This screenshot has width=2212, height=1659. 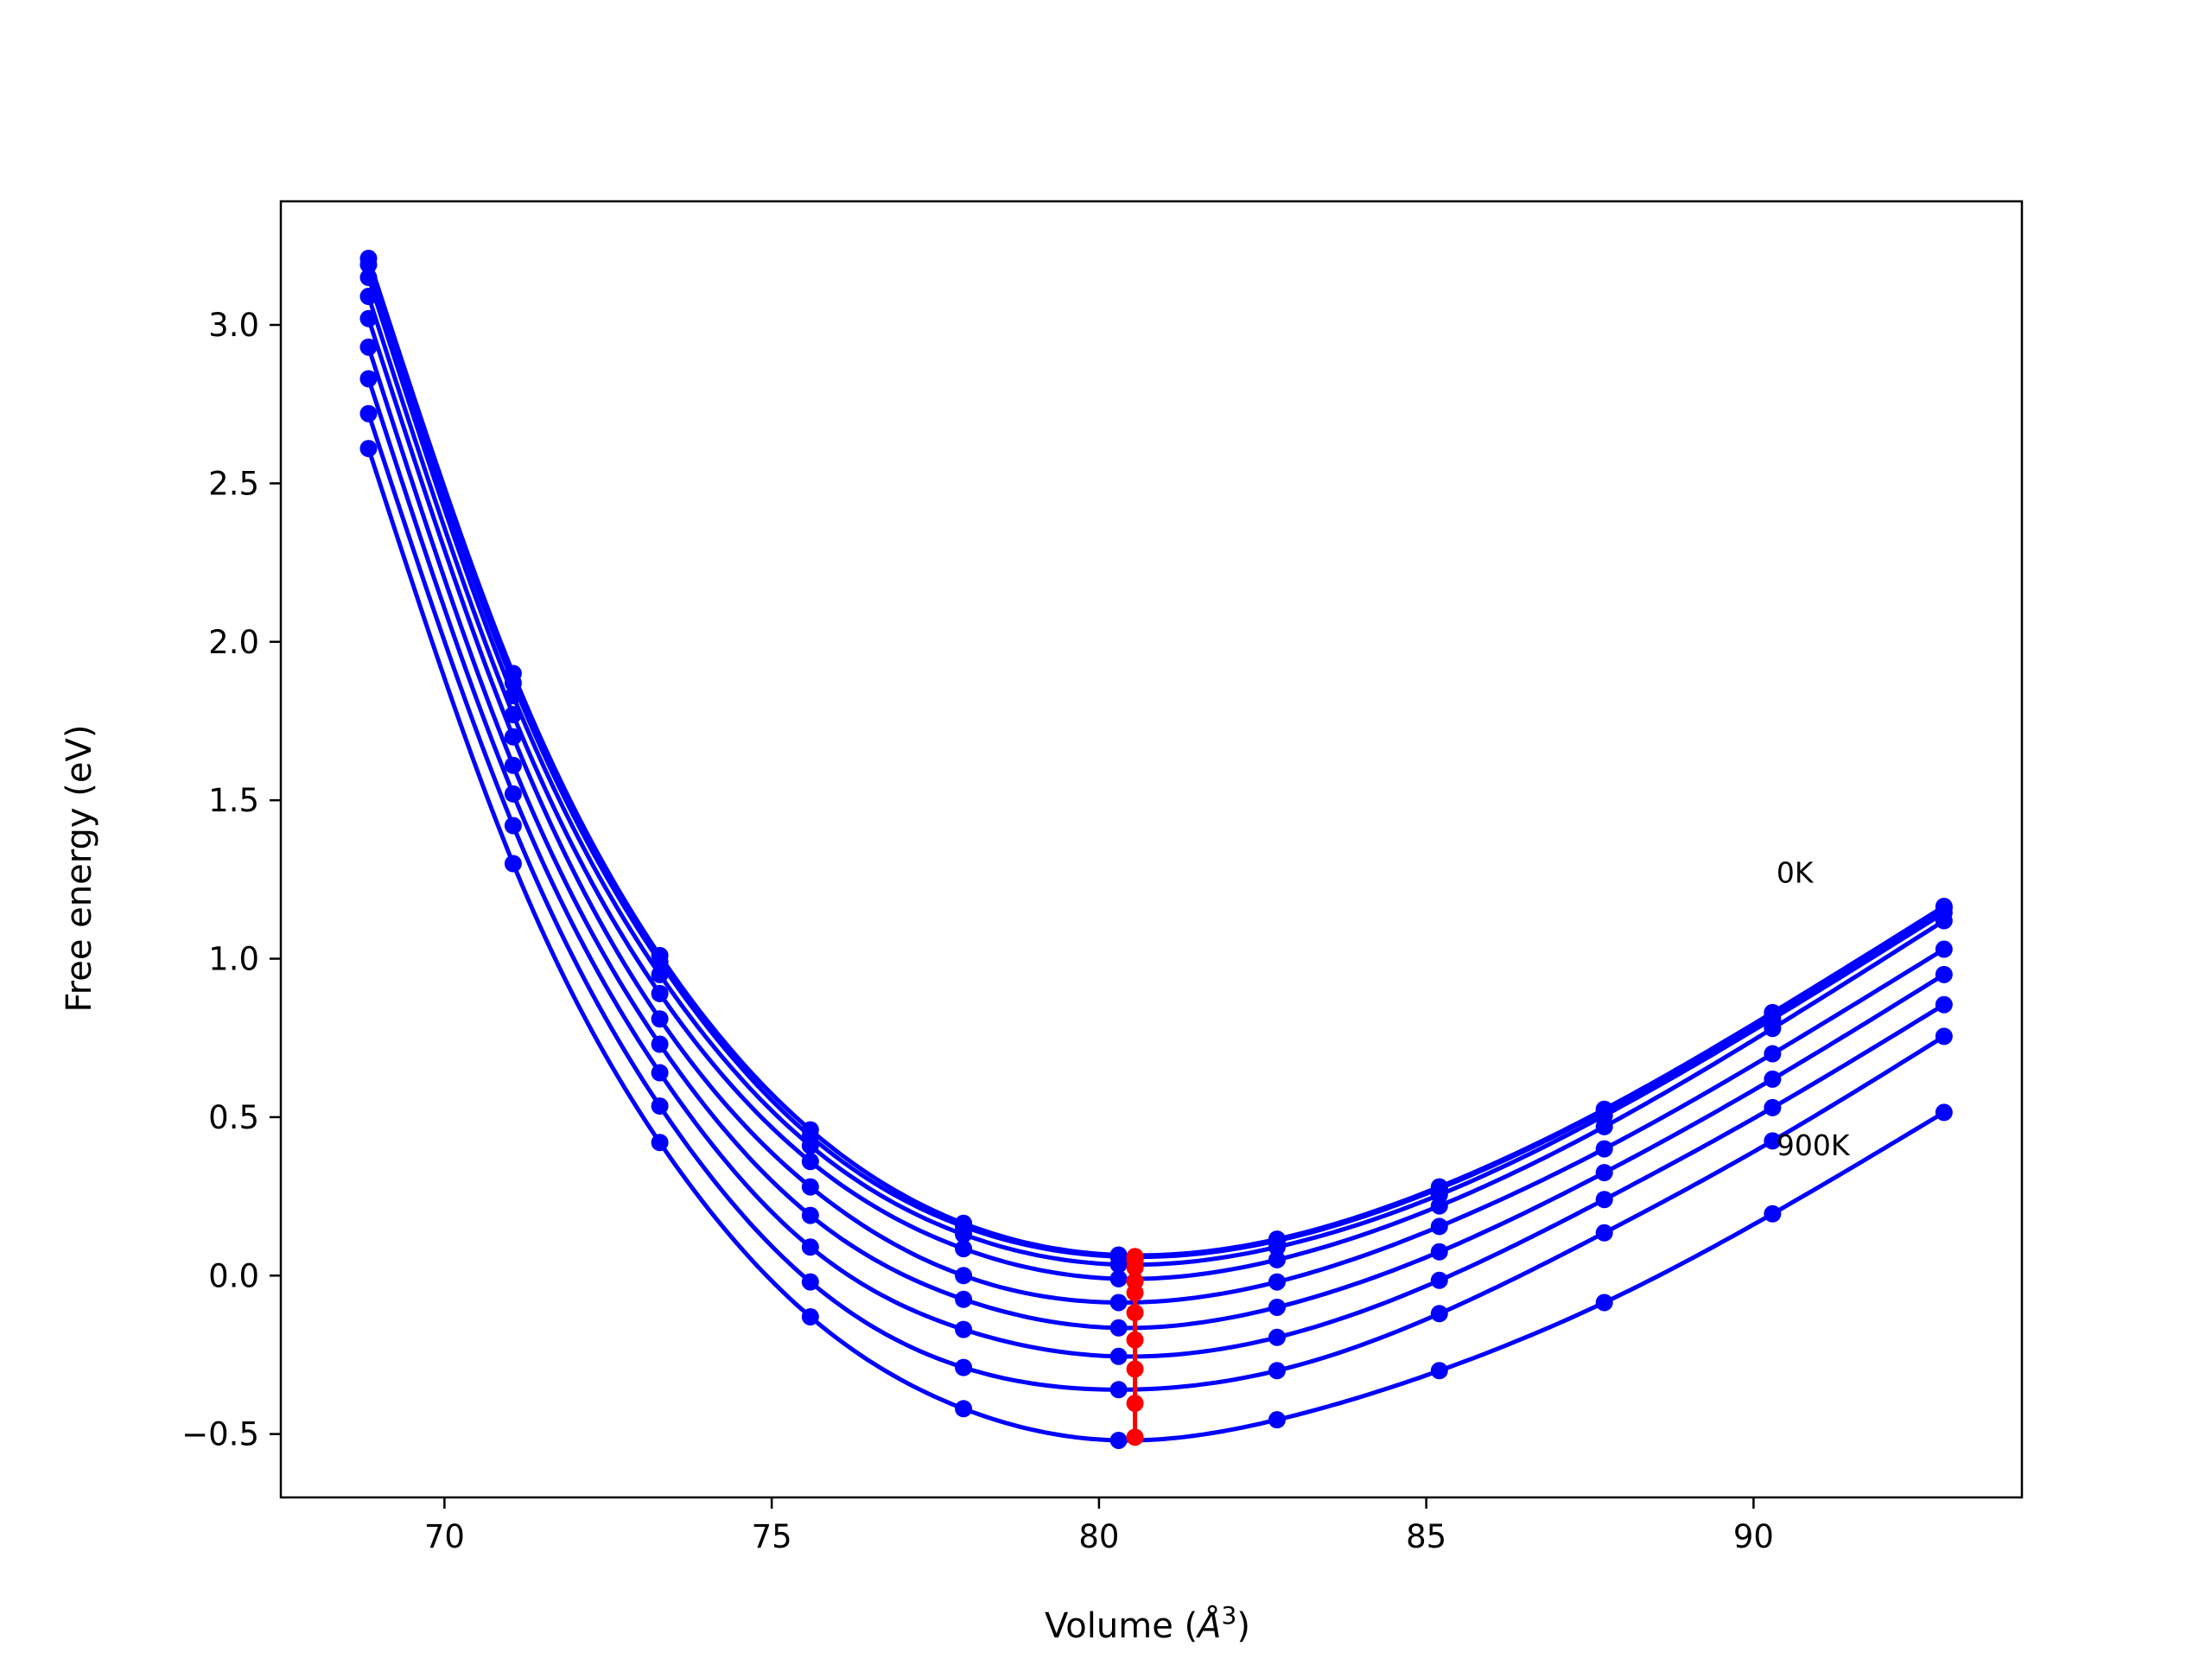 I want to click on y-axis-label: Free energy (eV), so click(x=79, y=869).